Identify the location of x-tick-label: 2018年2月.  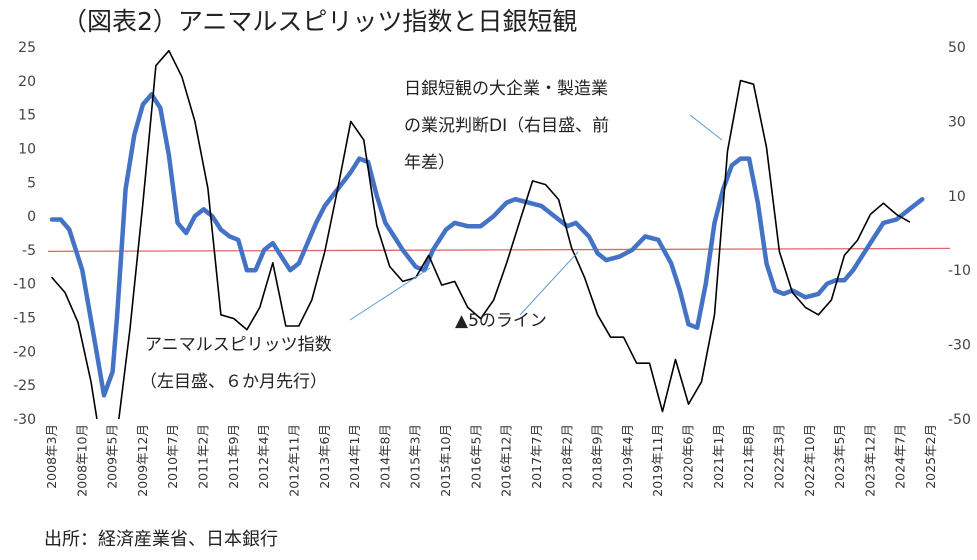
(566, 456).